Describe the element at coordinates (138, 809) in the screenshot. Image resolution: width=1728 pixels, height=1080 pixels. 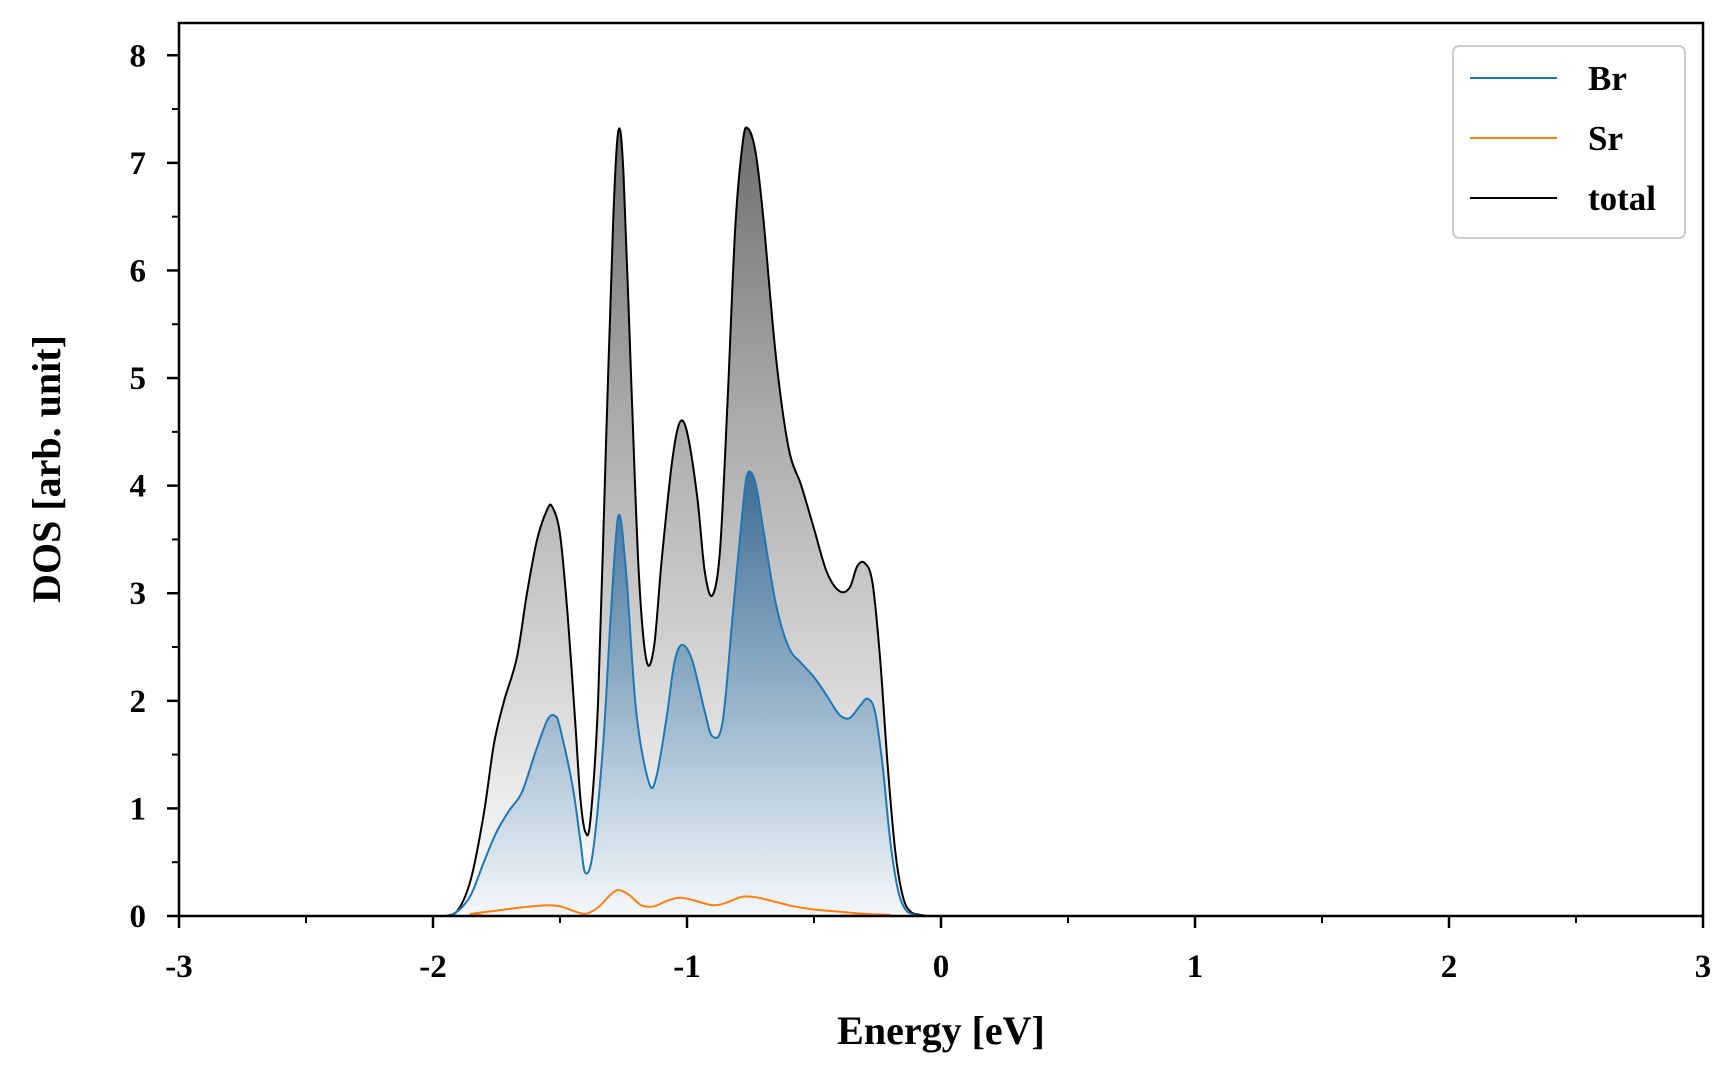
I see `y-tick-label: 1` at that location.